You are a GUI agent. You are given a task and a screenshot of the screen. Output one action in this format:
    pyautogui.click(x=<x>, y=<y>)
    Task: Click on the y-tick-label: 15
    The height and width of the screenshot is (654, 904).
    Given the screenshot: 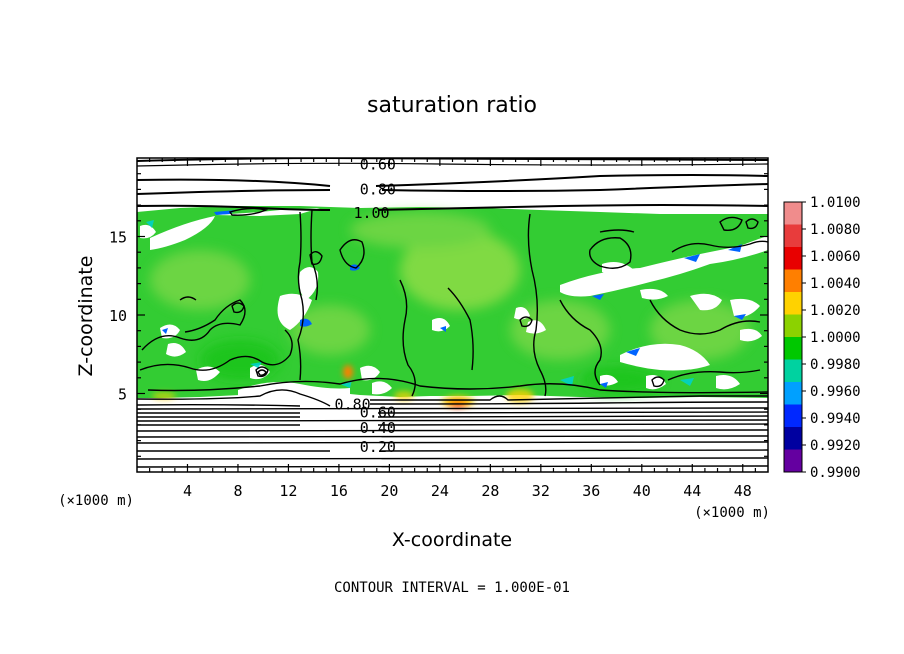 What is the action you would take?
    pyautogui.click(x=118, y=238)
    